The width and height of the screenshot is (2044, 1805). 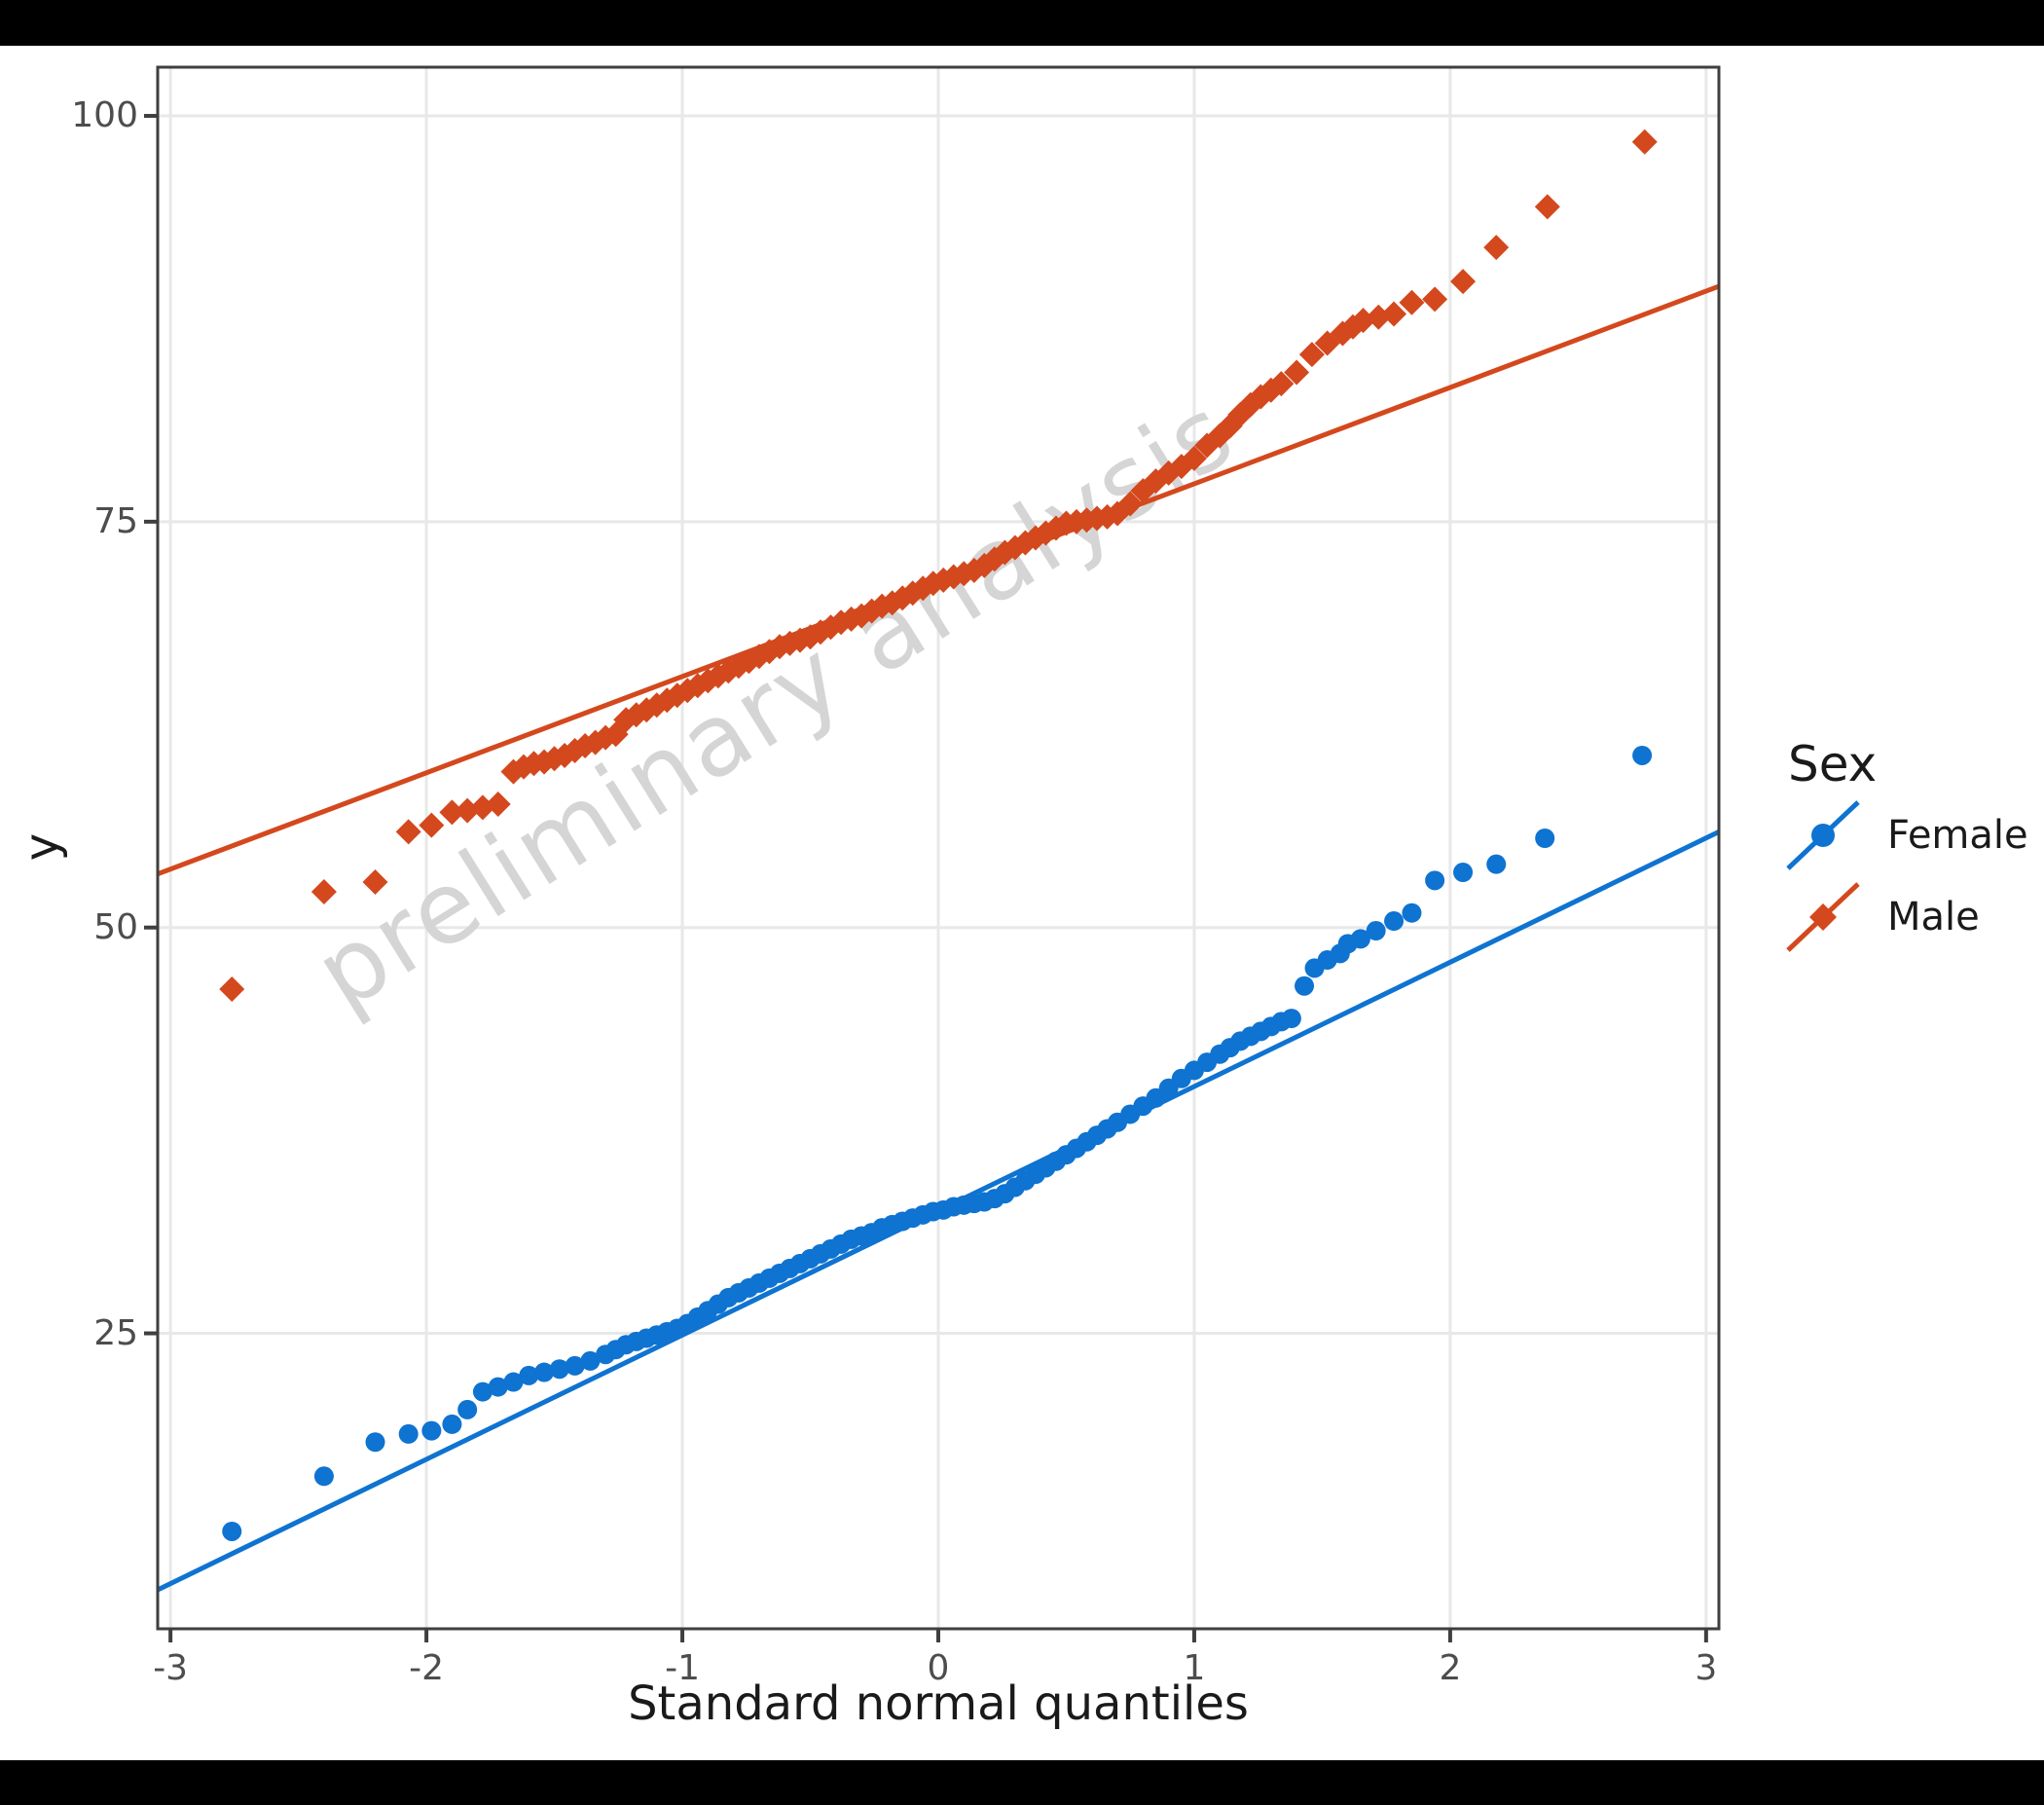 What do you see at coordinates (1022, 23) in the screenshot?
I see `top-border-bar` at bounding box center [1022, 23].